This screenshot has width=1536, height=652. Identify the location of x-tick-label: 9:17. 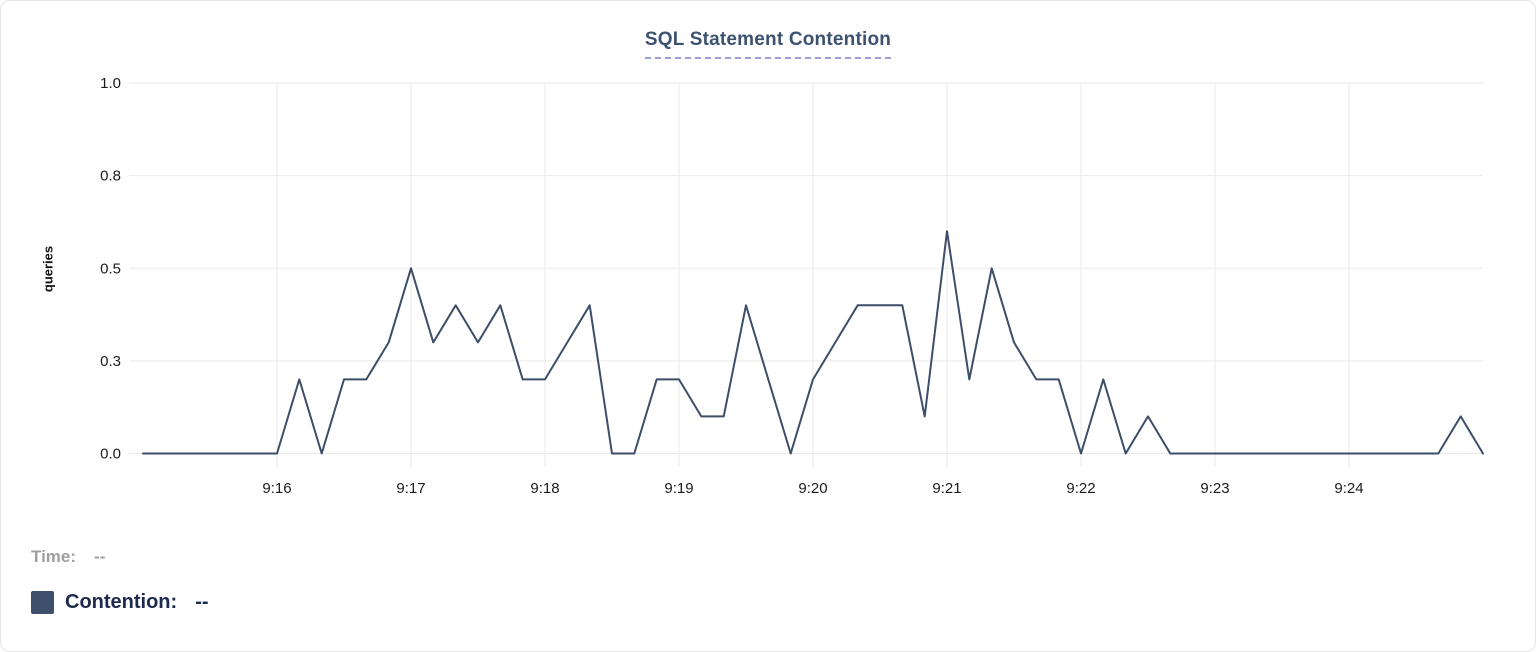
(410, 488).